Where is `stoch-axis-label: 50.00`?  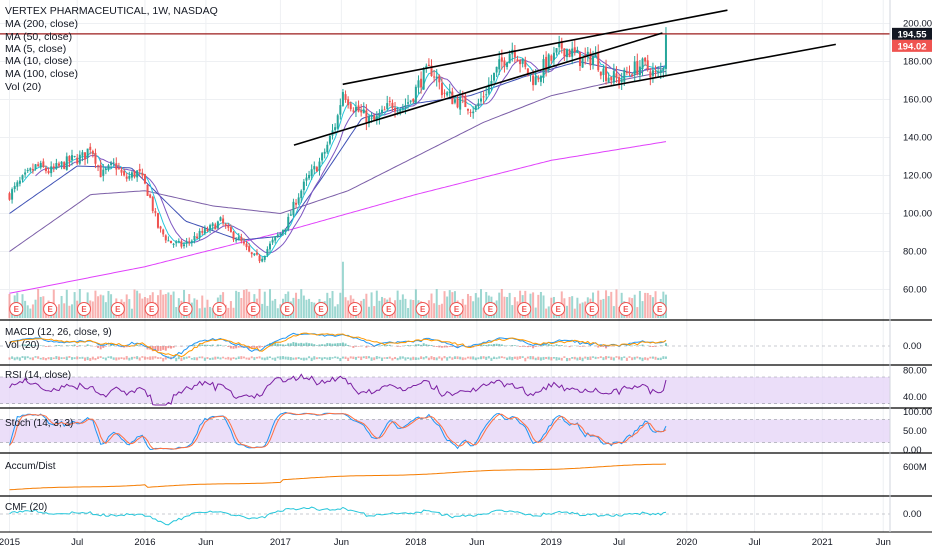 stoch-axis-label: 50.00 is located at coordinates (915, 431).